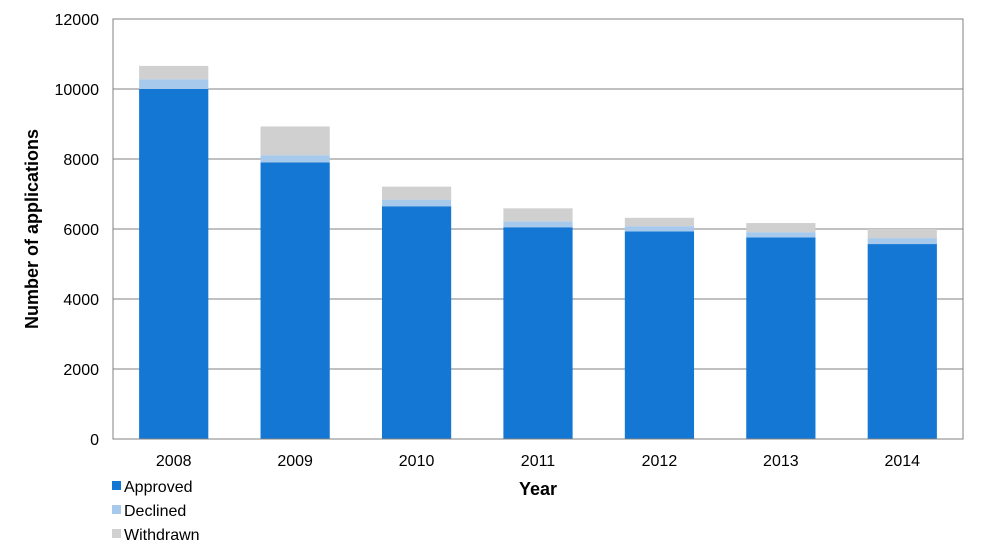 Image resolution: width=988 pixels, height=554 pixels. I want to click on bar-approved-2010, so click(416, 322).